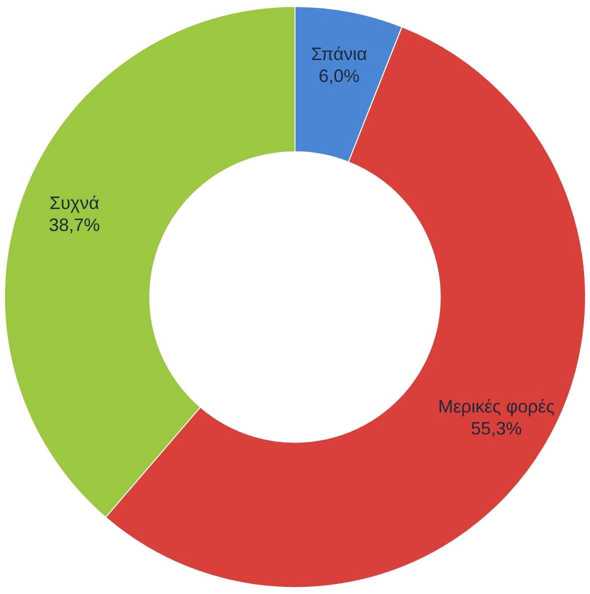 The width and height of the screenshot is (590, 594). What do you see at coordinates (496, 428) in the screenshot?
I see `data-label: 55,3%` at bounding box center [496, 428].